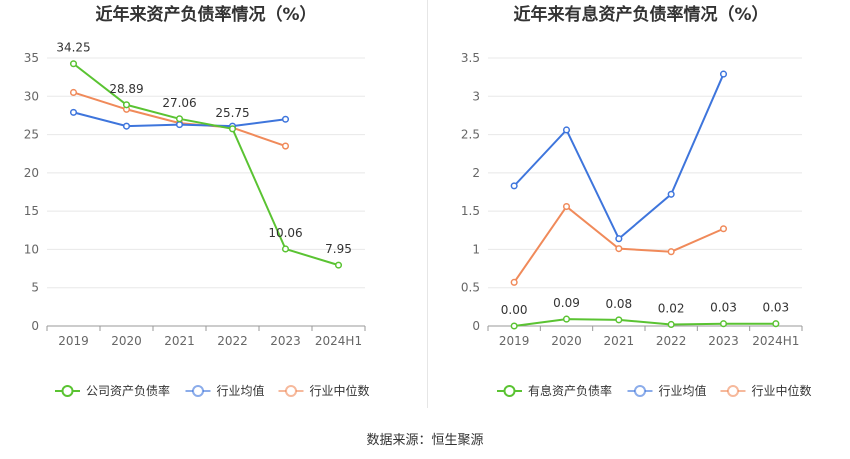  Describe the element at coordinates (425, 440) in the screenshot. I see `data-source-note: 数据来源：恒生聚源` at that location.